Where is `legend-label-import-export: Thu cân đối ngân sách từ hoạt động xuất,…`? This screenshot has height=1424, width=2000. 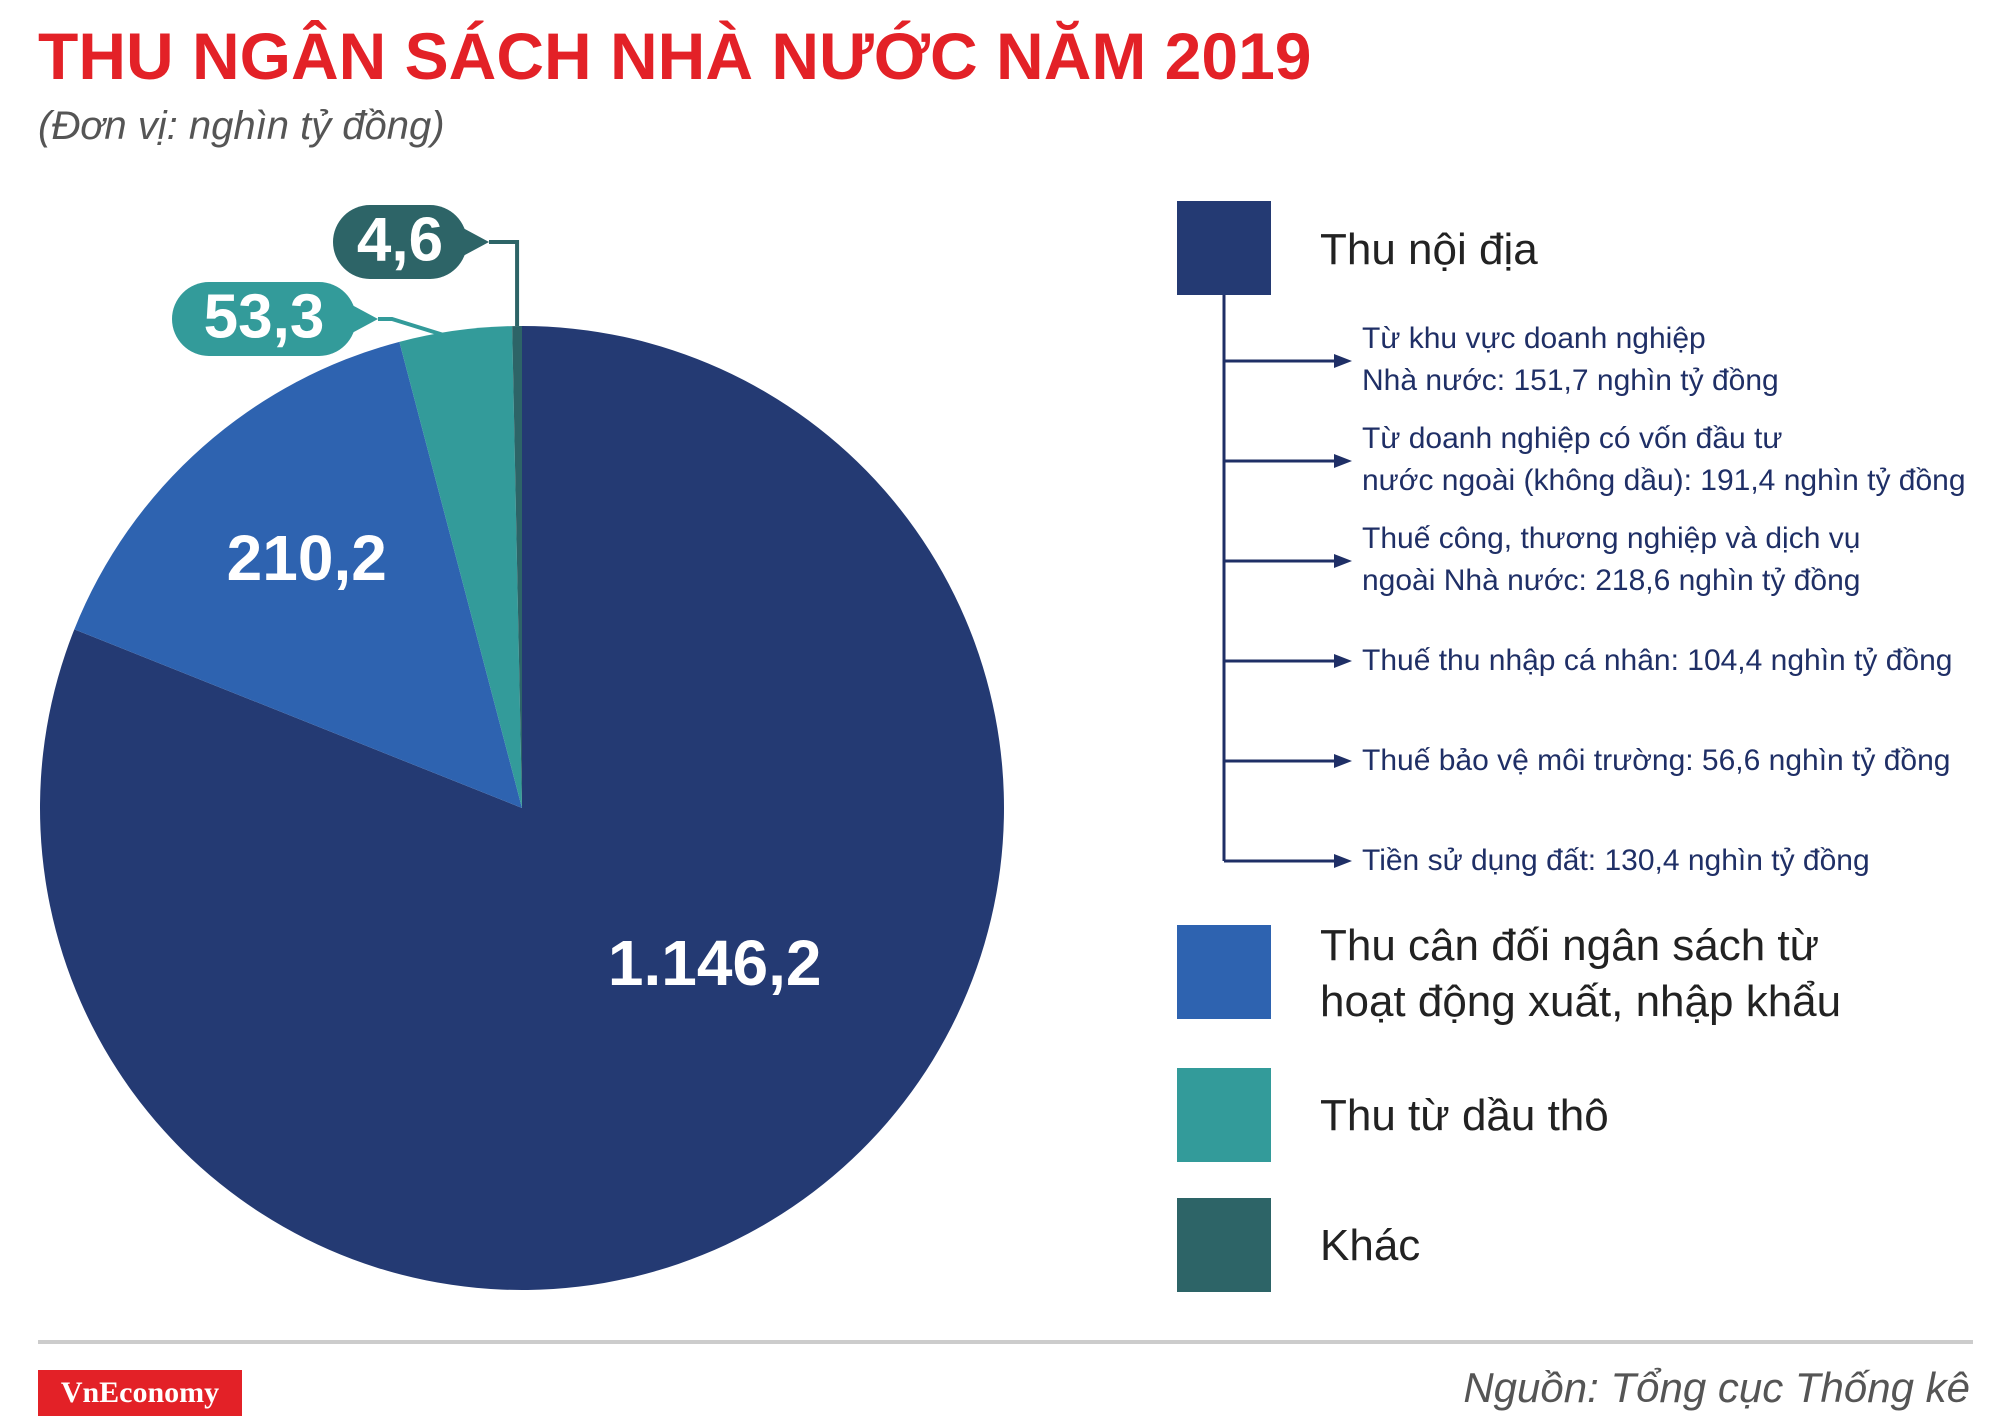 legend-label-import-export: Thu cân đối ngân sách từ hoạt động xuất,… is located at coordinates (1580, 974).